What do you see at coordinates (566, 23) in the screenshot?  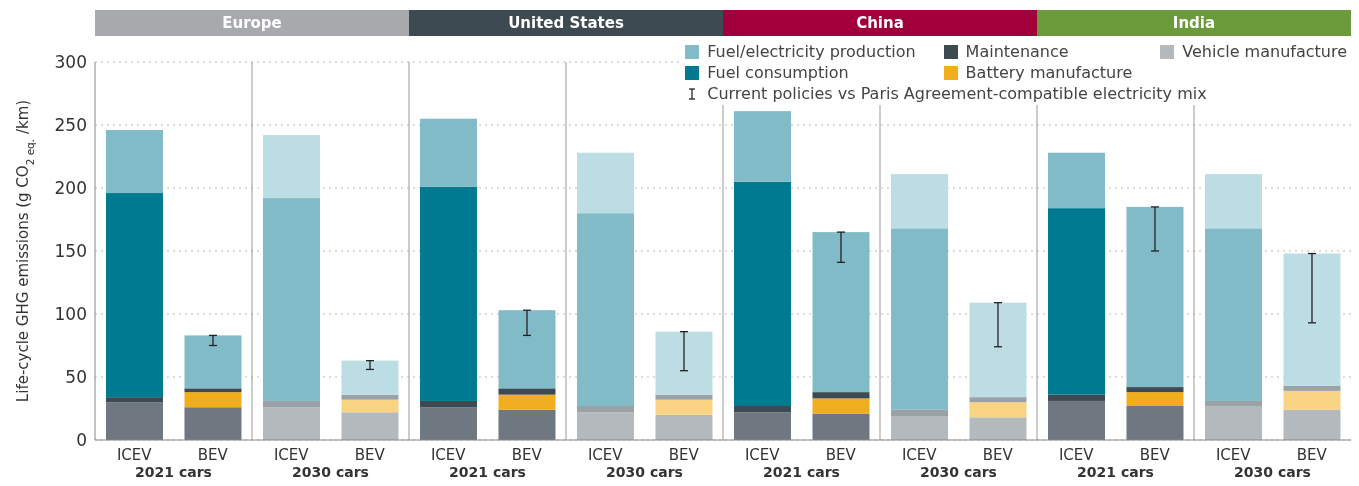 I see `text: United States` at bounding box center [566, 23].